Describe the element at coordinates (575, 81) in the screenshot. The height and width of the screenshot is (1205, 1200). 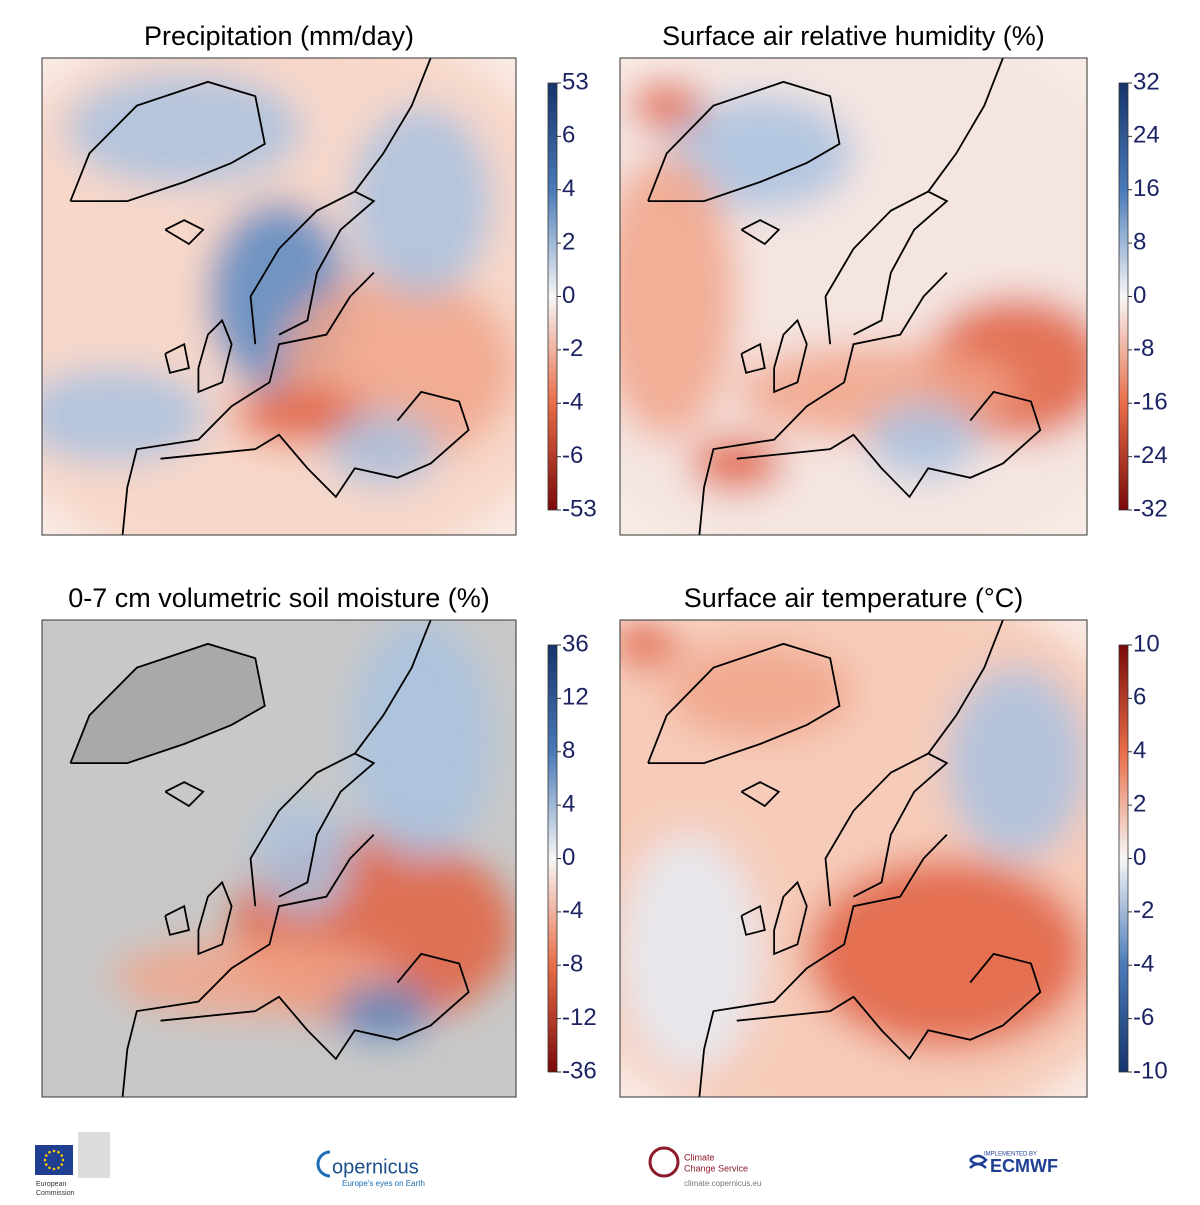
I see `colorbar-tick-label: 53` at that location.